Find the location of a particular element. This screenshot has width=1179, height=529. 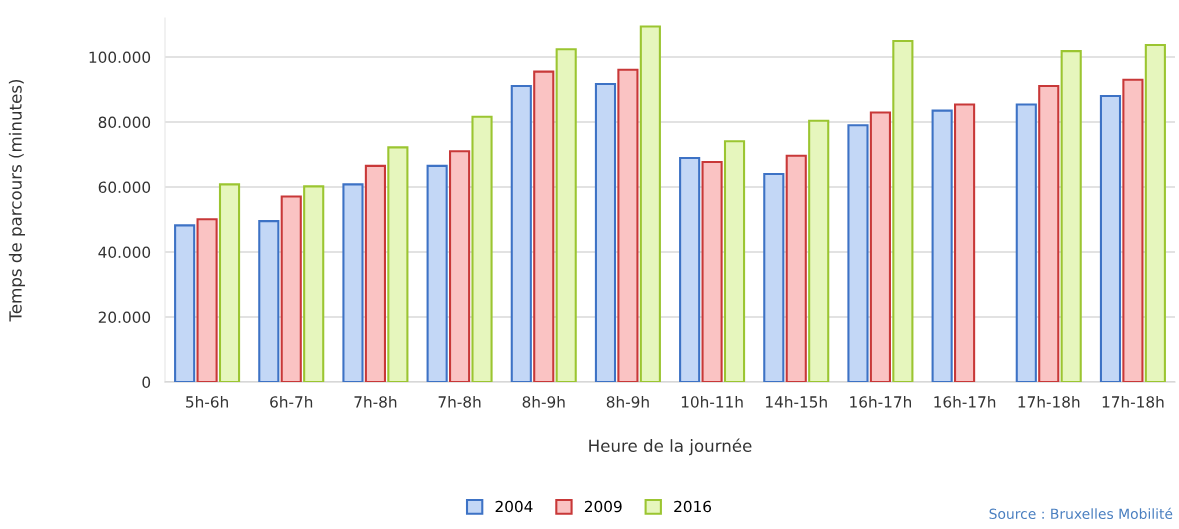

legend-label: 2004 is located at coordinates (514, 506).